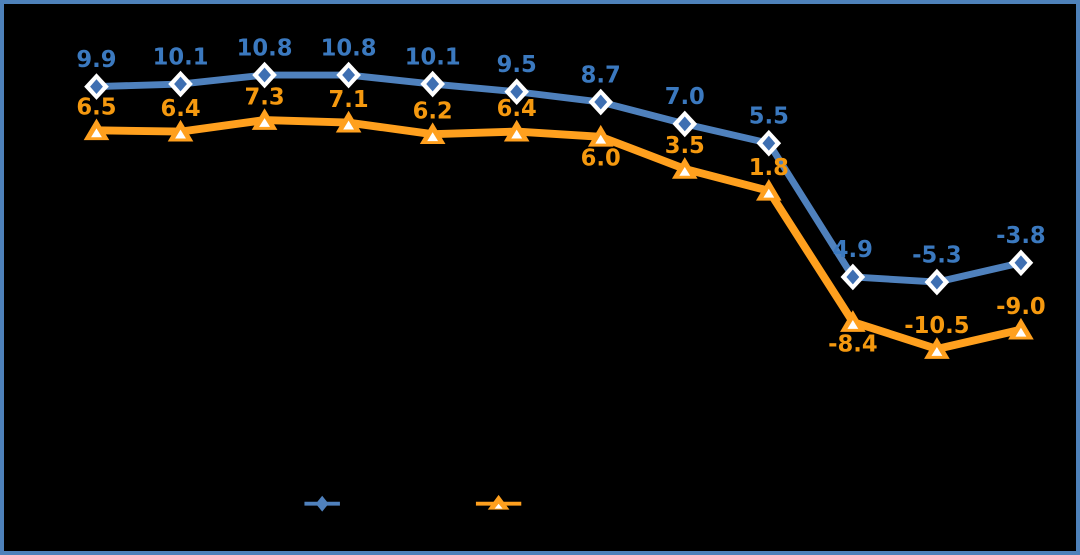  I want to click on orange-series-data-label: 3.5, so click(685, 146).